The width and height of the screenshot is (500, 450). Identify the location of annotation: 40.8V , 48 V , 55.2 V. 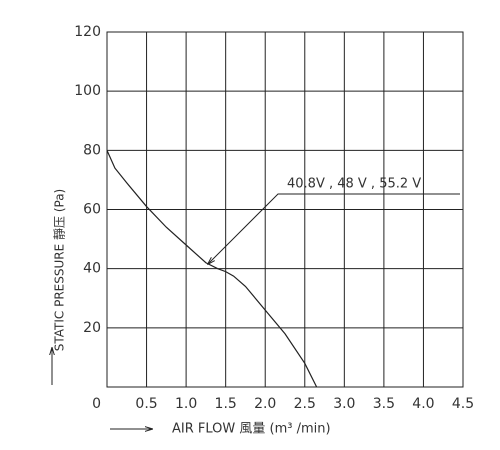
(354, 184).